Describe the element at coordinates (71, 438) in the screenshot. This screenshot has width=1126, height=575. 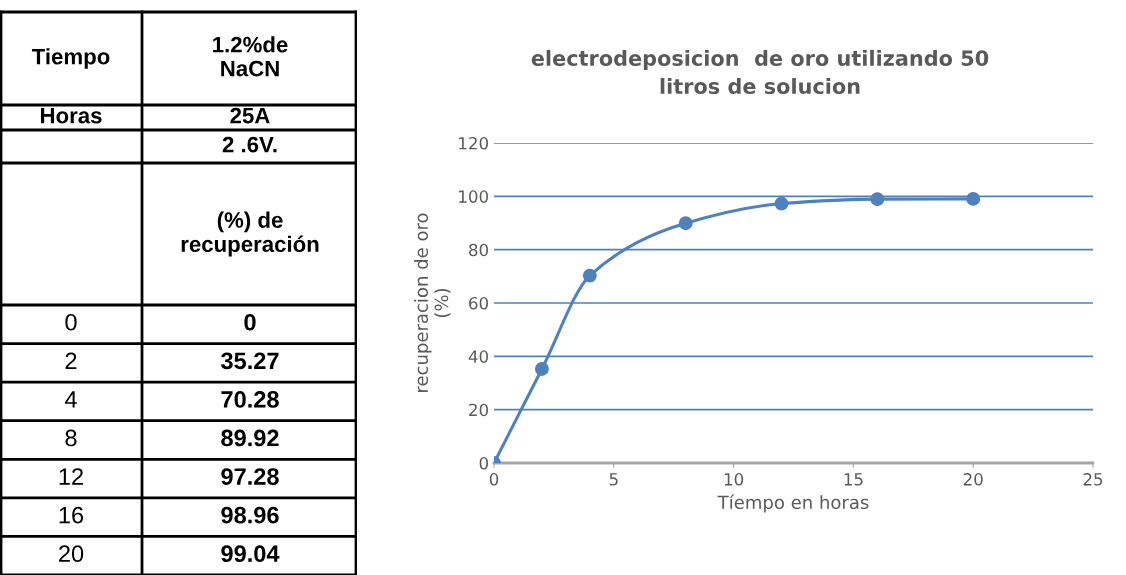
I see `text: 8` at that location.